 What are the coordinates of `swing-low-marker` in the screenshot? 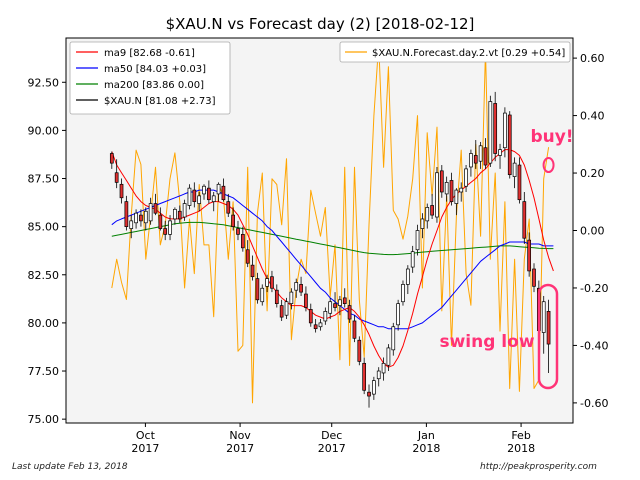 It's located at (548, 336).